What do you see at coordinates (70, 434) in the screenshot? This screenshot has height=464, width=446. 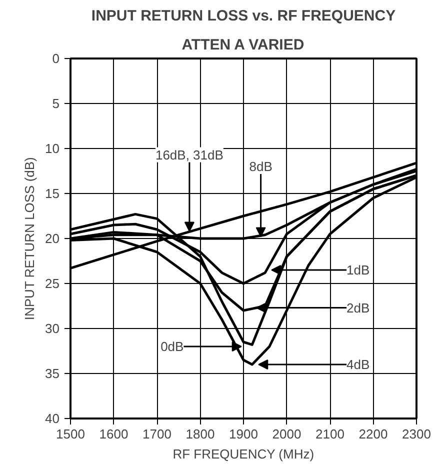 I see `x-tick-label: 1500` at bounding box center [70, 434].